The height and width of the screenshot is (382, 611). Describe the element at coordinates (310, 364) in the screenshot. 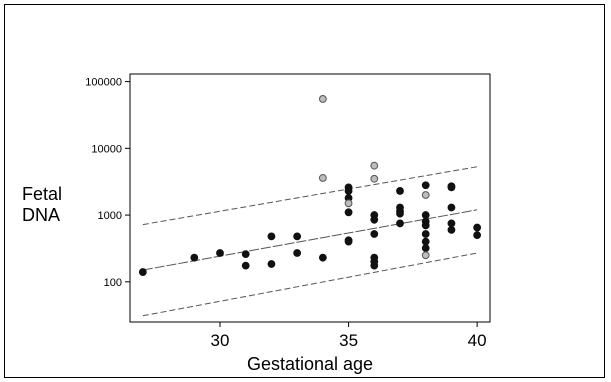

I see `x-axis-label: Gestational age` at that location.